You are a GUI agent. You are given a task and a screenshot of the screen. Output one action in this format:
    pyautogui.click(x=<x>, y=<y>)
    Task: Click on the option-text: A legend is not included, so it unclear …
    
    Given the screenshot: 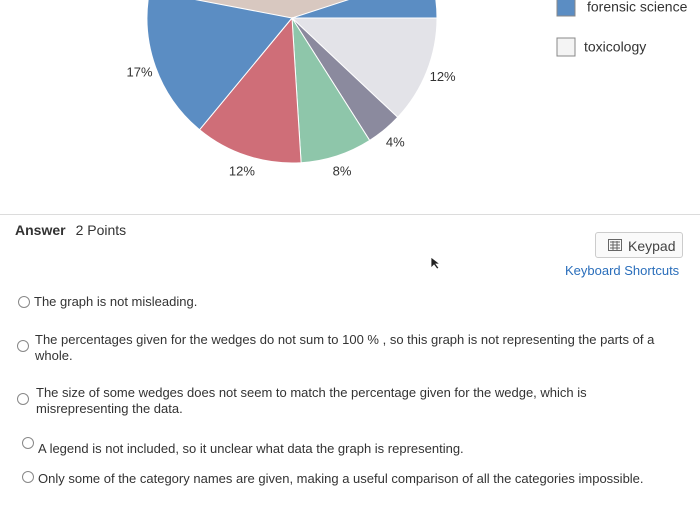 What is the action you would take?
    pyautogui.click(x=251, y=448)
    